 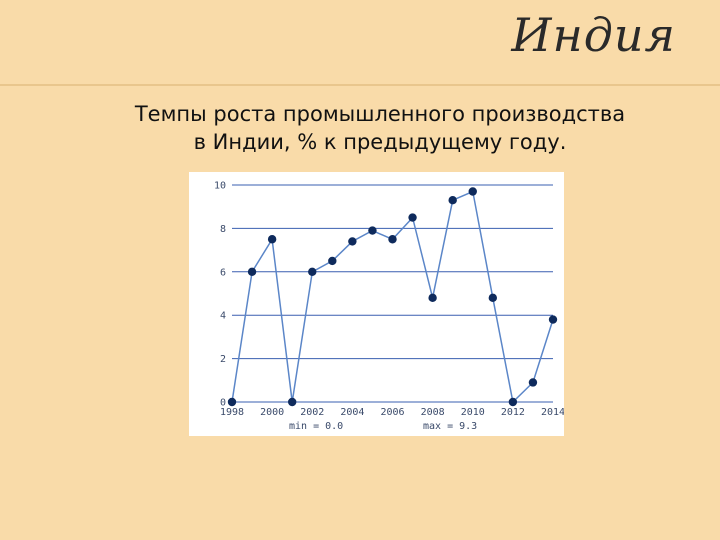 I want to click on min-value-label: min = 0.0, so click(x=316, y=426).